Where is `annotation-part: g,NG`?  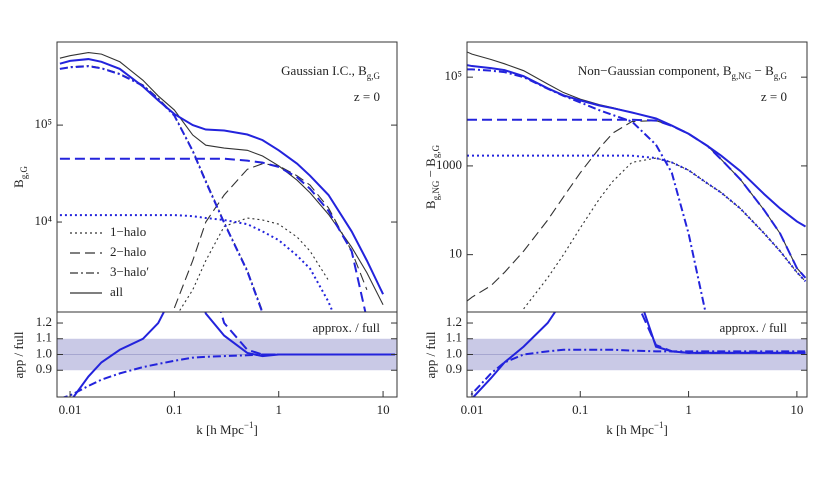
annotation-part: g,NG is located at coordinates (741, 76).